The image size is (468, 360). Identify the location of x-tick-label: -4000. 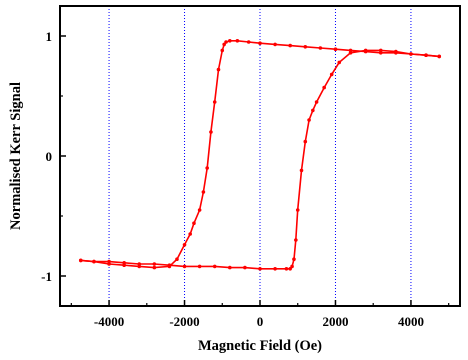
(109, 321).